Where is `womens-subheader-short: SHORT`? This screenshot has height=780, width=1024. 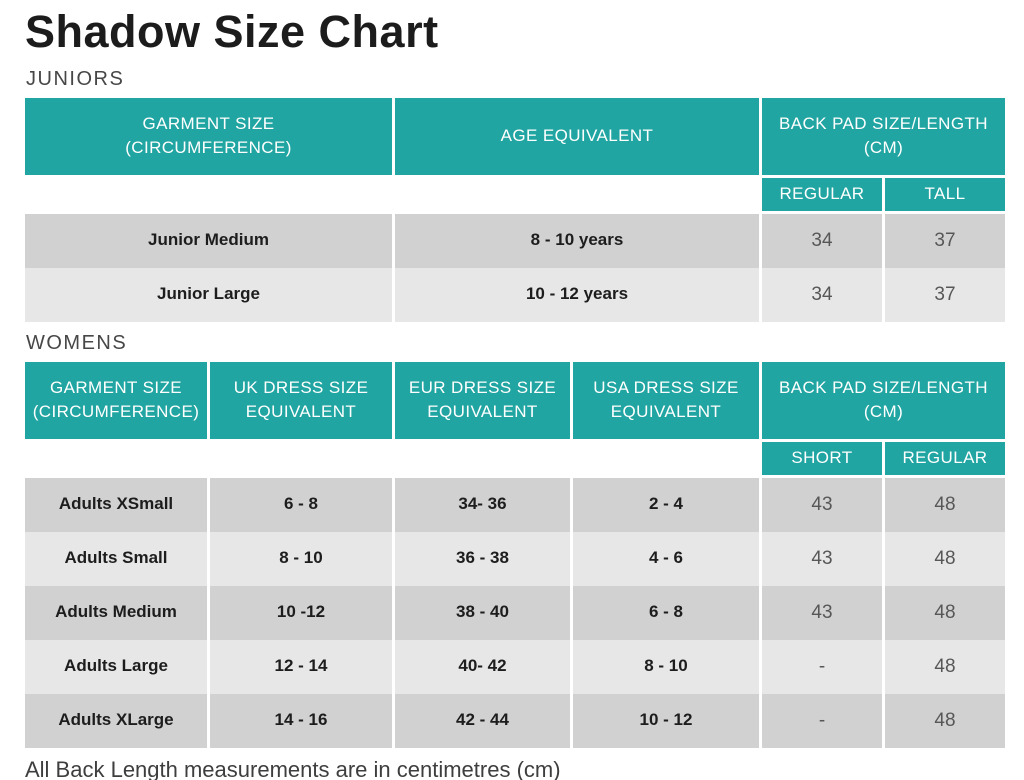 womens-subheader-short: SHORT is located at coordinates (822, 458).